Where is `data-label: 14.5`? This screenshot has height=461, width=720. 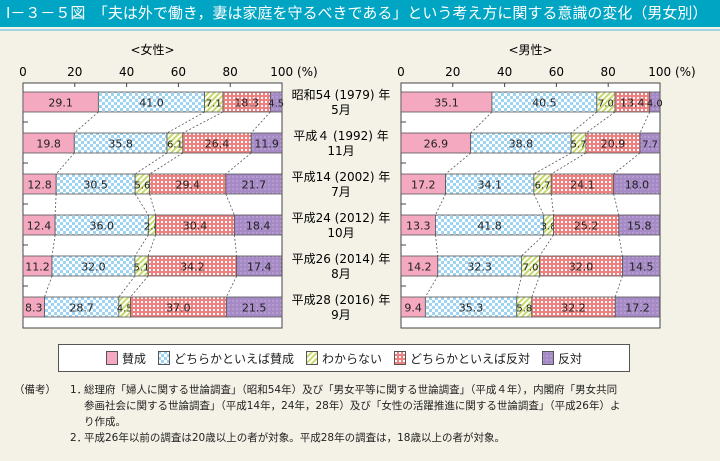
data-label: 14.5 is located at coordinates (641, 267).